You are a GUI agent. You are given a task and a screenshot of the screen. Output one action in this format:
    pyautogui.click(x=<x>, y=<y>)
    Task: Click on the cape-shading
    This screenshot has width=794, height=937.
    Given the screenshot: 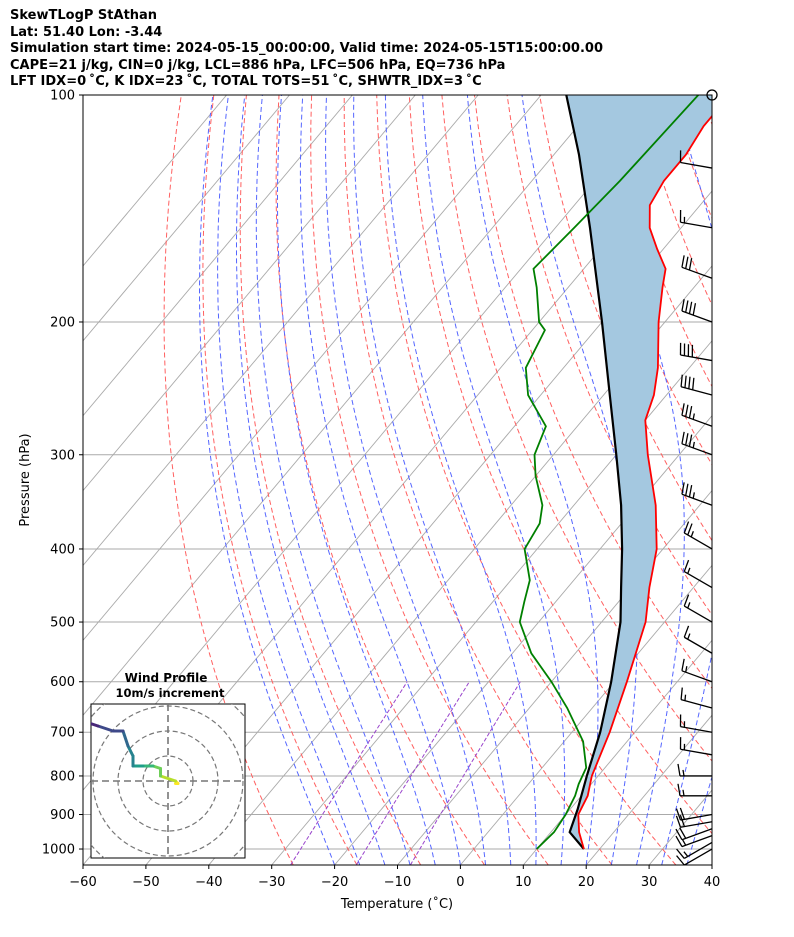 What is the action you would take?
    pyautogui.click(x=639, y=472)
    